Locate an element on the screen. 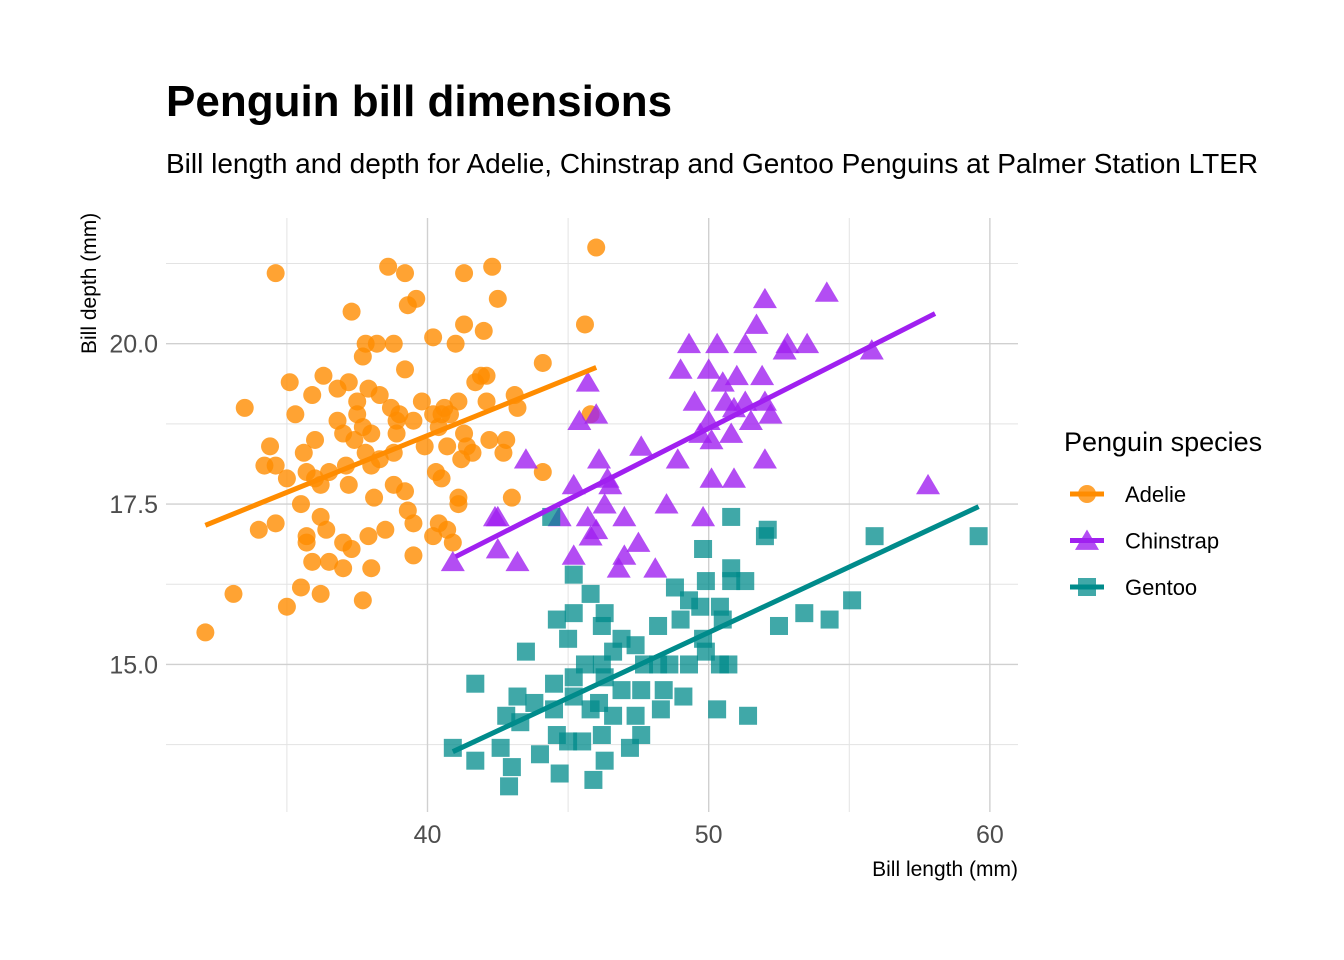 Image resolution: width=1344 pixels, height=960 pixels. y-tick-label: 17.5 is located at coordinates (133, 505).